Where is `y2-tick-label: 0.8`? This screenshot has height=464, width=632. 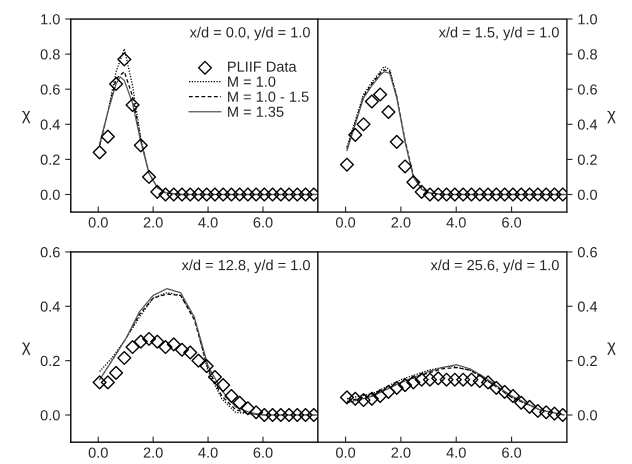 y2-tick-label: 0.8 is located at coordinates (587, 54).